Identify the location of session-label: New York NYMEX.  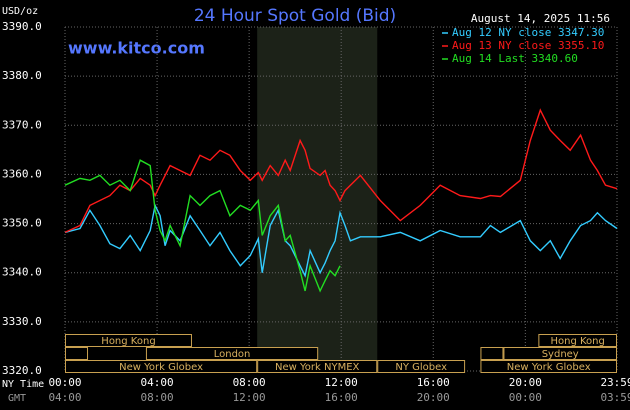
(317, 367).